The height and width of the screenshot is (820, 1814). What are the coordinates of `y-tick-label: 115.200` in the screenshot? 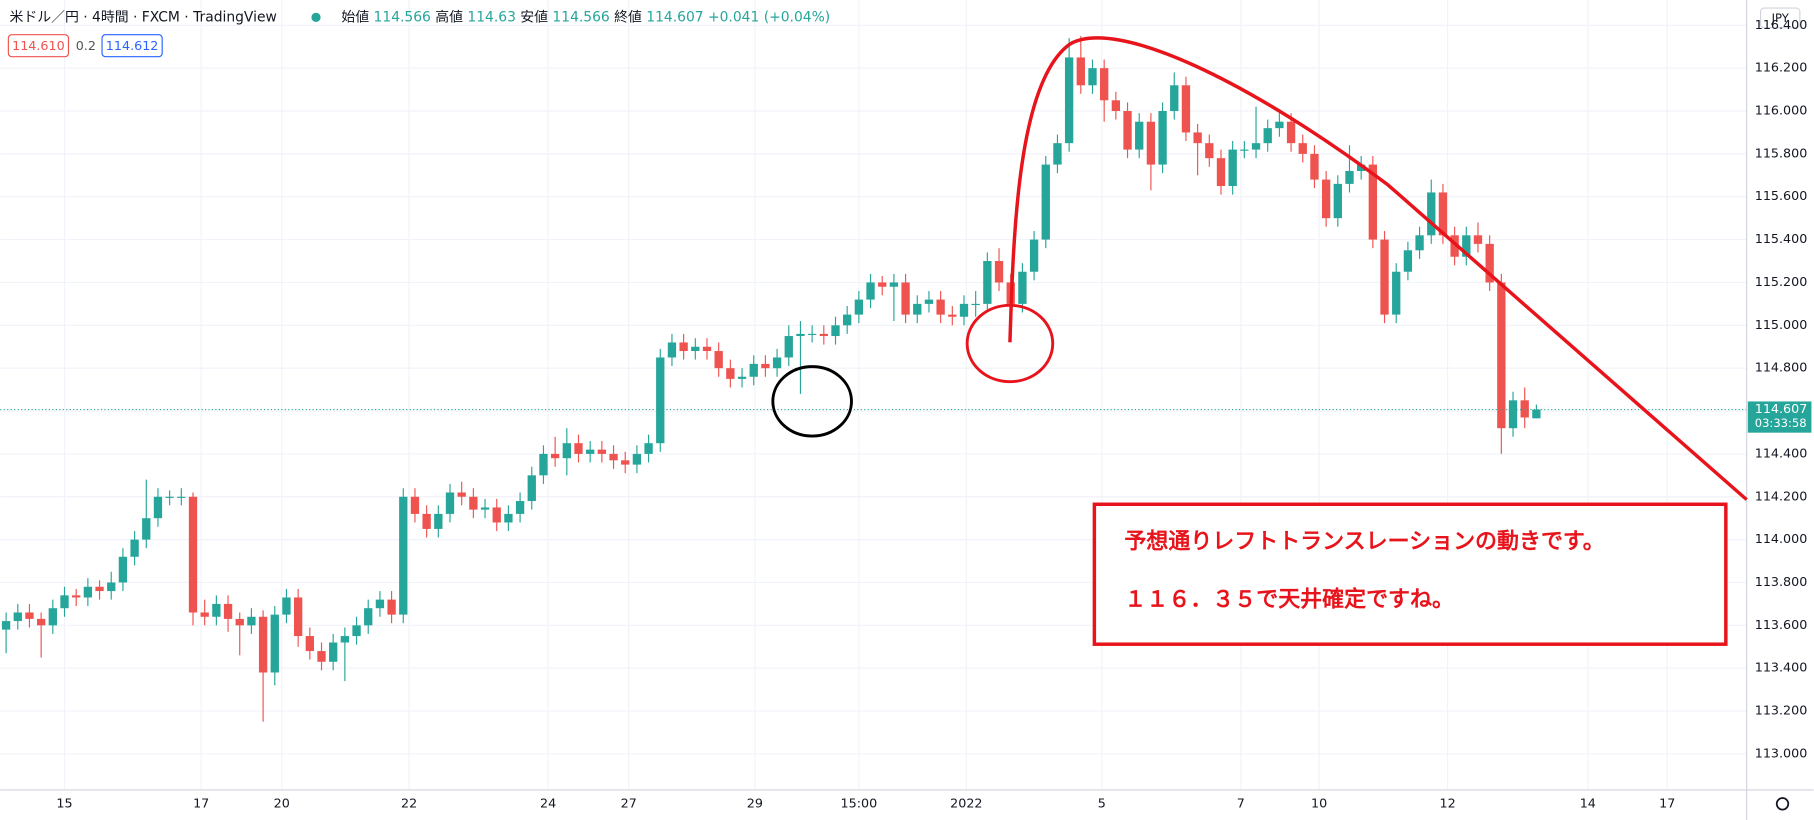 It's located at (1781, 281).